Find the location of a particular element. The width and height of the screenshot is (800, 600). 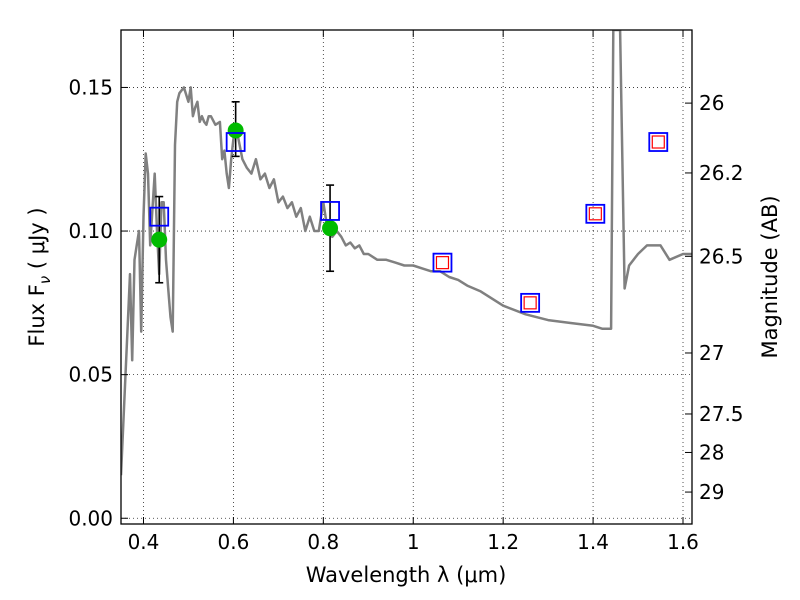

y-axis-label-main: Flux F is located at coordinates (37, 315).